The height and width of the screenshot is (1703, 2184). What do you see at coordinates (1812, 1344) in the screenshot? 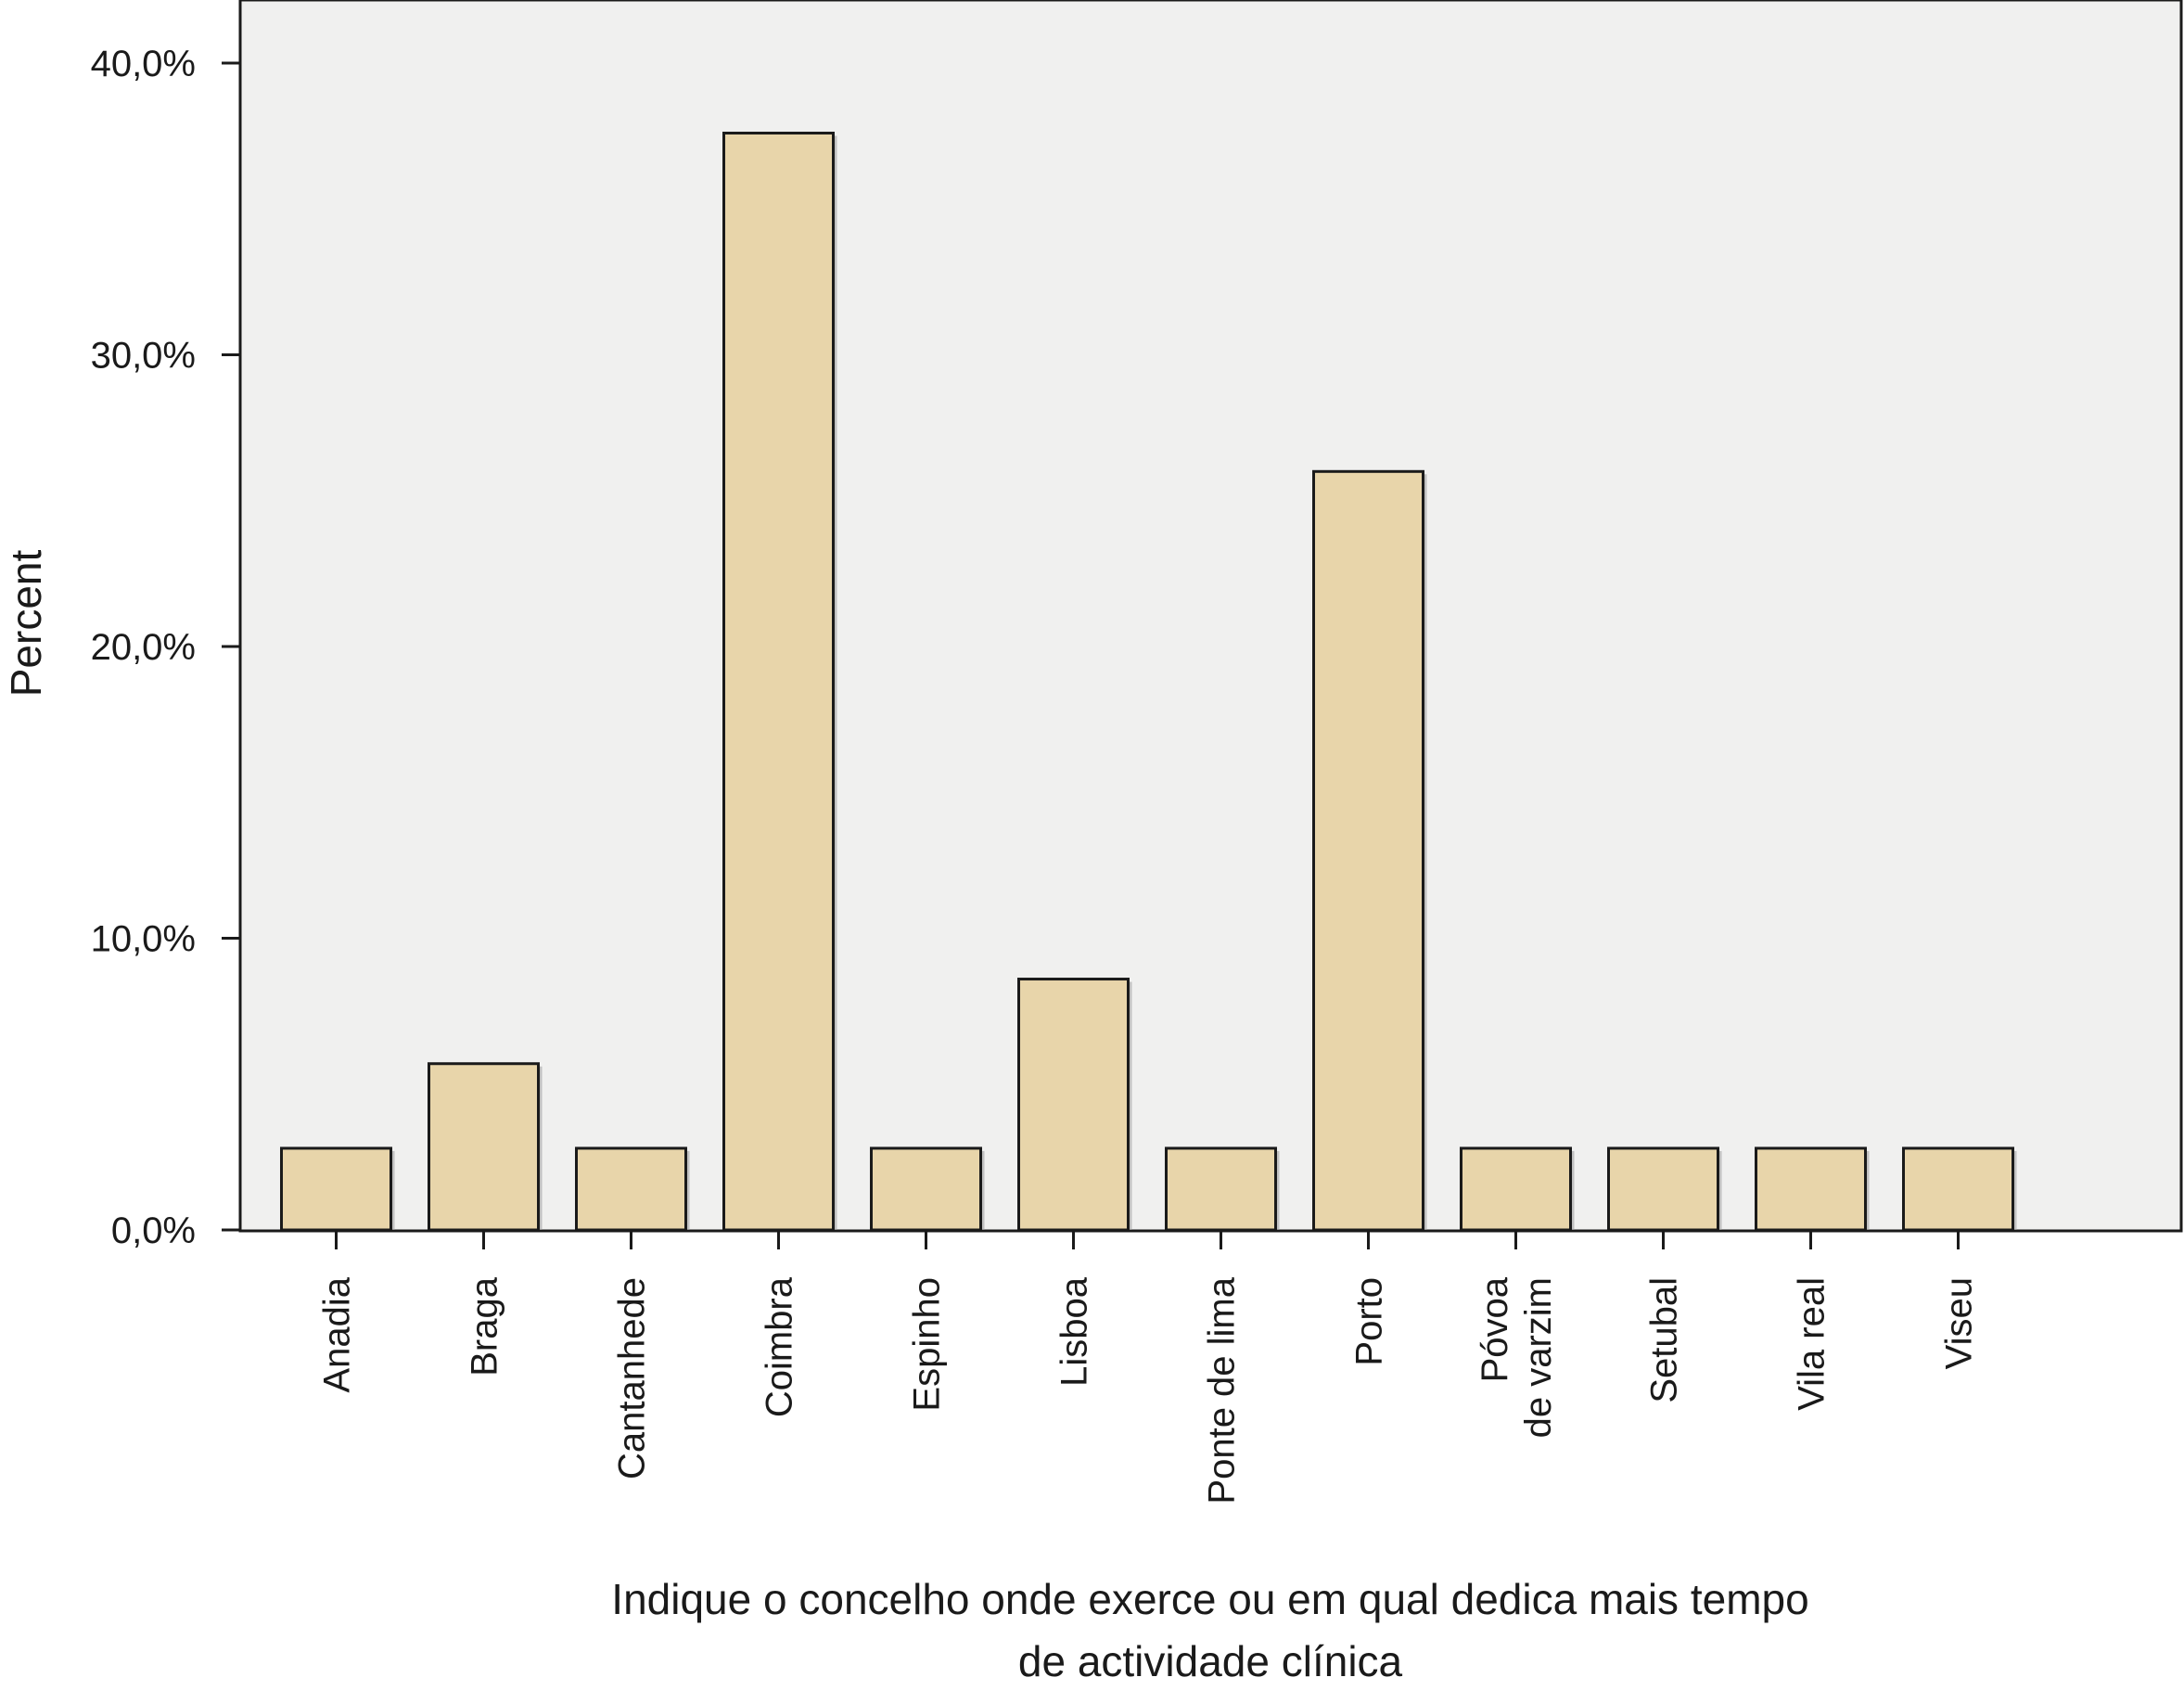
I see `x-category-label: Vila real` at bounding box center [1812, 1344].